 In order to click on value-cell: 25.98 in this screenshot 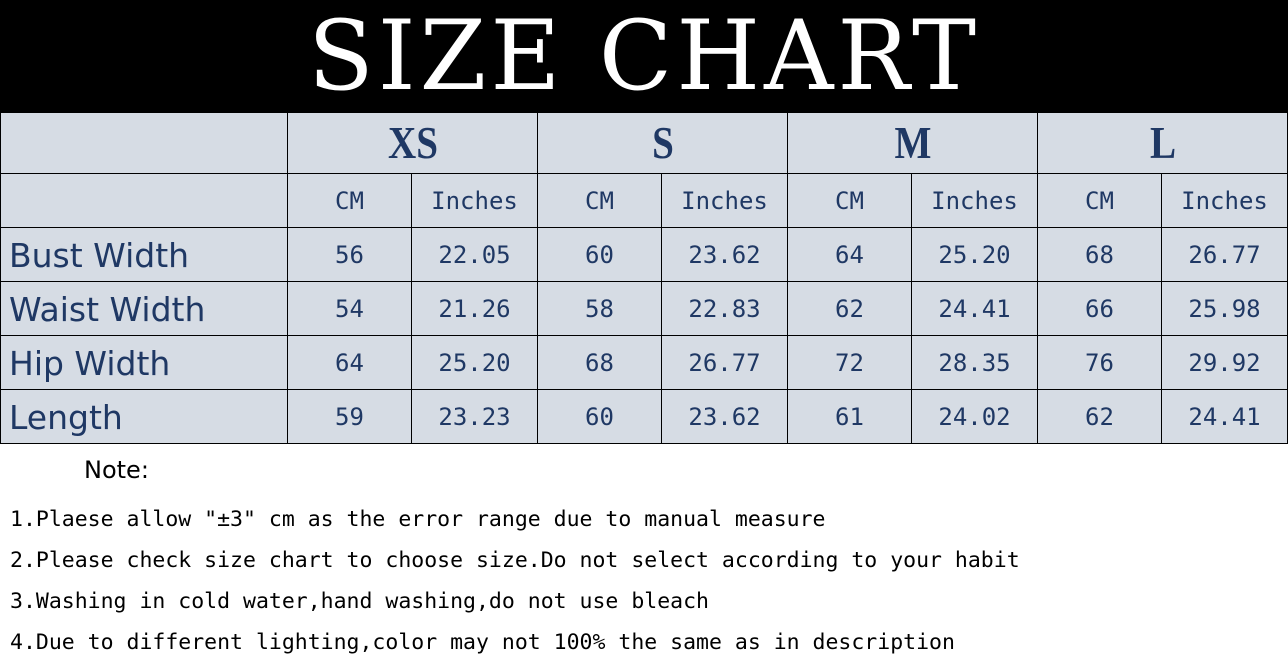, I will do `click(1224, 308)`.